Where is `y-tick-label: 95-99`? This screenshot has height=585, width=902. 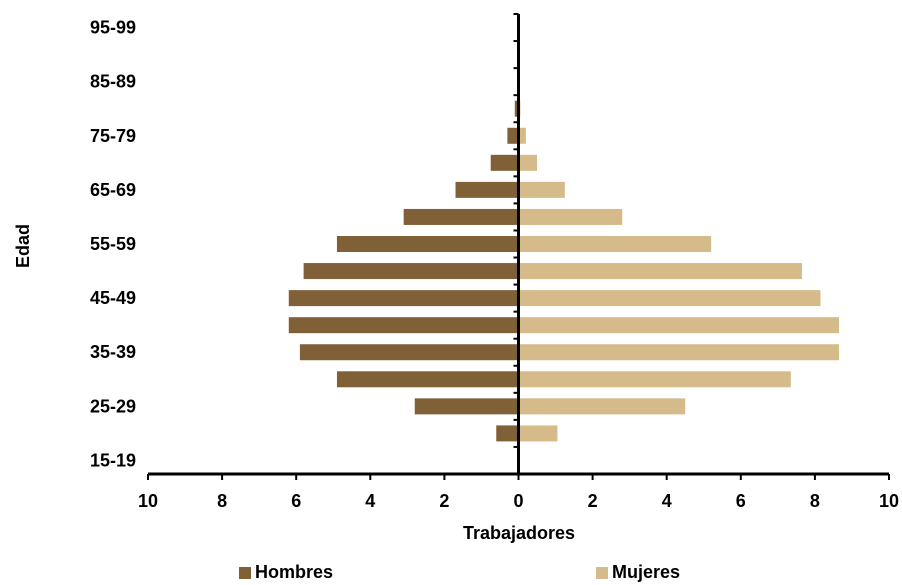
y-tick-label: 95-99 is located at coordinates (113, 28).